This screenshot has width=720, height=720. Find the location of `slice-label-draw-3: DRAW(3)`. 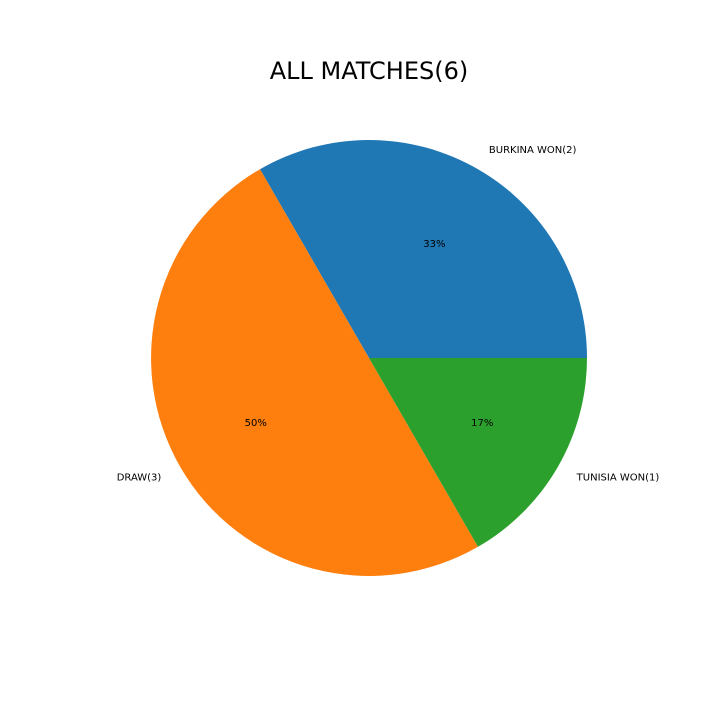

slice-label-draw-3: DRAW(3) is located at coordinates (139, 477).